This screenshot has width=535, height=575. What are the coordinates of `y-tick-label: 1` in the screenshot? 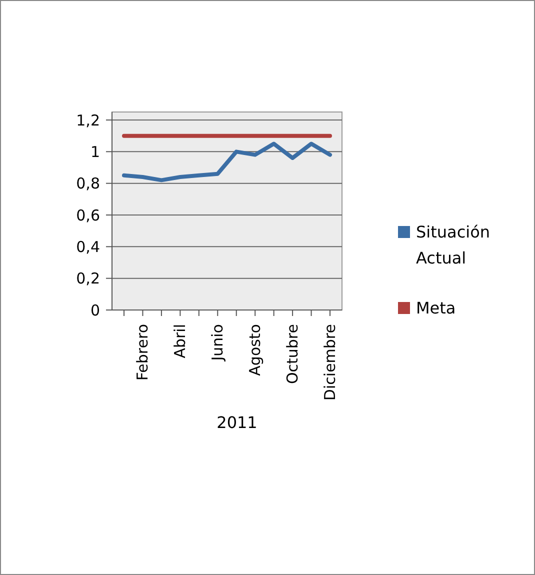 It's located at (95, 151).